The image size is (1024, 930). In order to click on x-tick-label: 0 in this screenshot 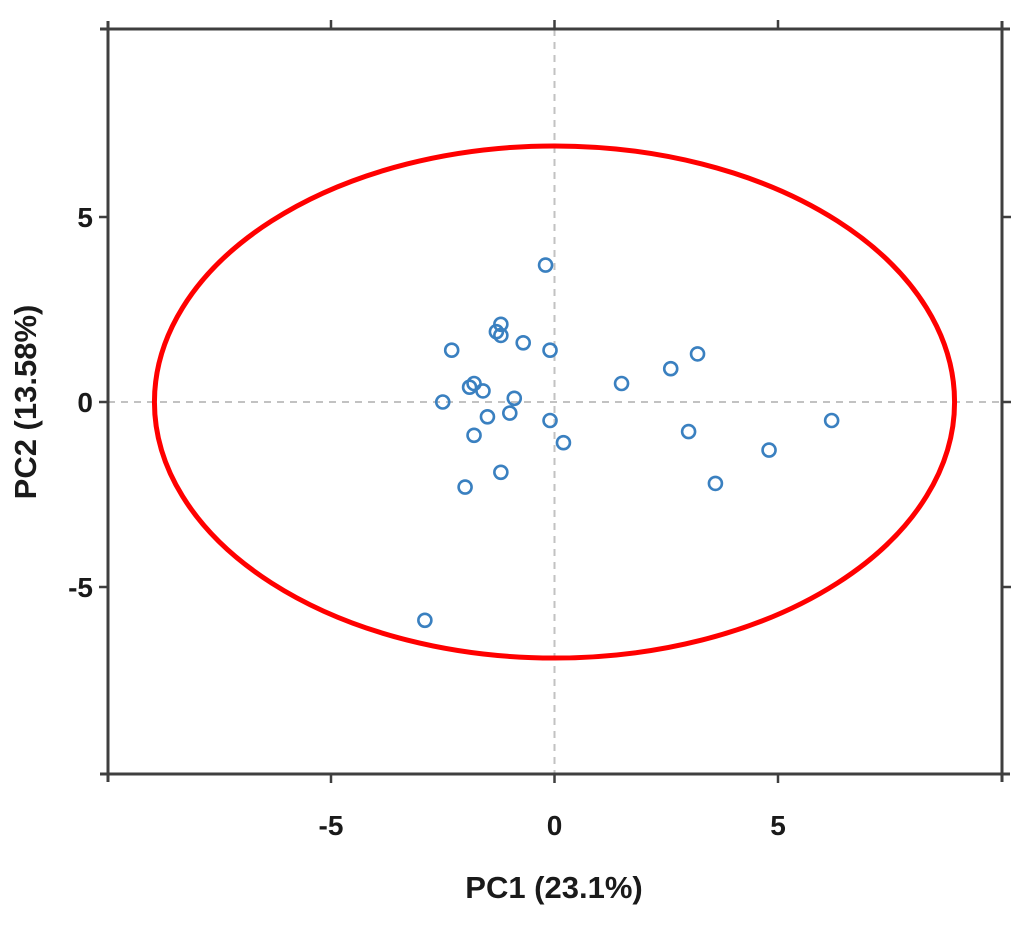, I will do `click(555, 825)`.